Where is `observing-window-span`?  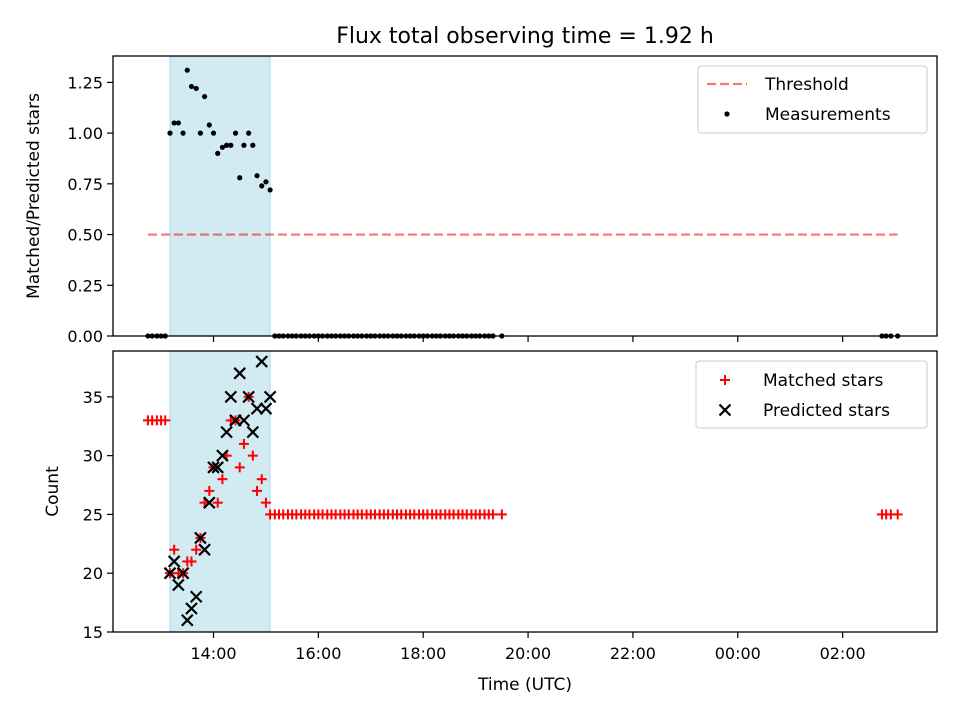 observing-window-span is located at coordinates (220, 196).